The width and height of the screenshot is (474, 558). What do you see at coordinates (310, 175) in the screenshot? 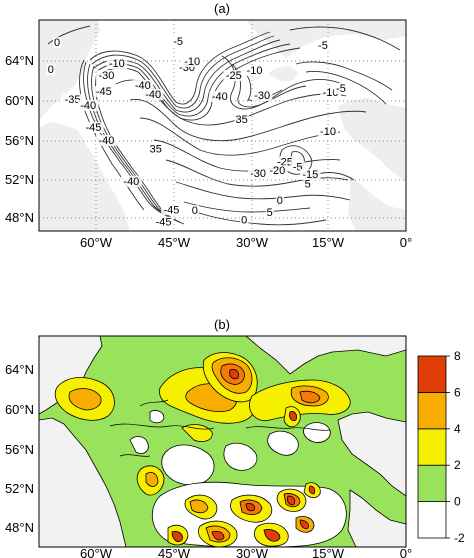
I see `contour-label: -15` at bounding box center [310, 175].